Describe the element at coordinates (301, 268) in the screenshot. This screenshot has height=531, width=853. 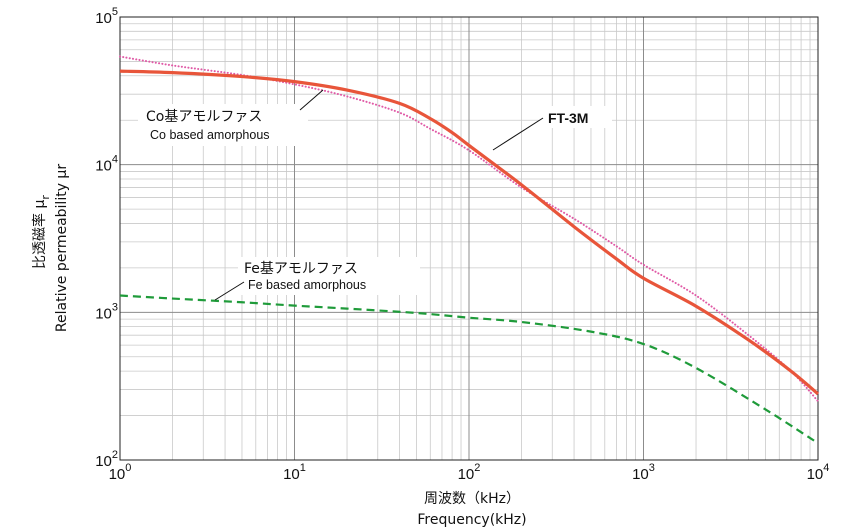
I see `annotation-fe-label: Fe基アモルファス` at that location.